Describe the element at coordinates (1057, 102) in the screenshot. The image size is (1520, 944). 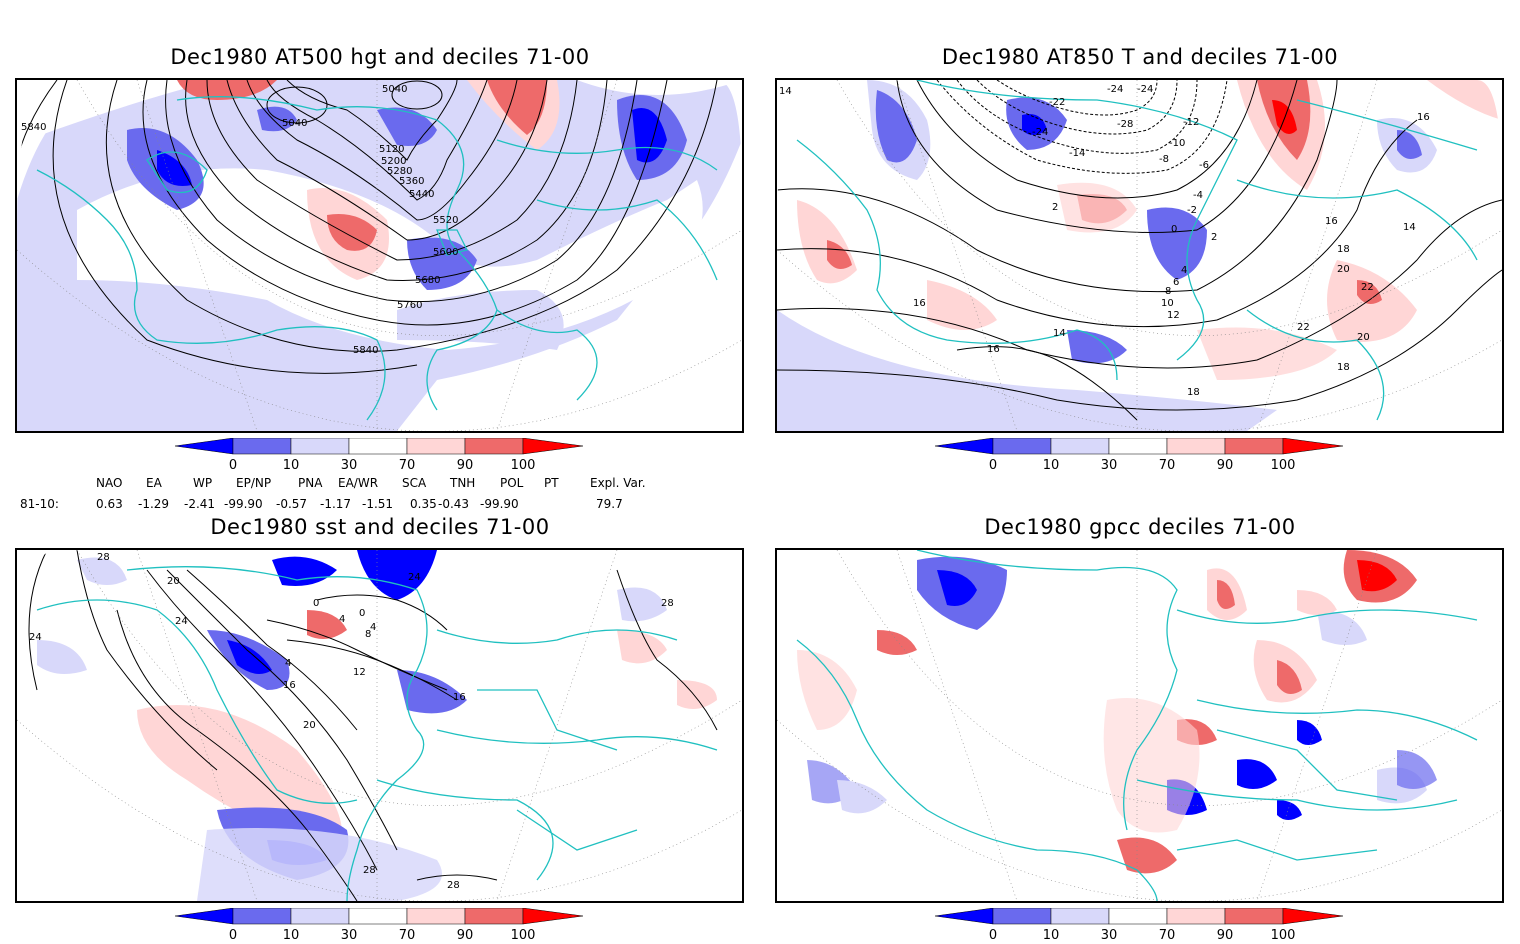
I see `contour-label: -22` at that location.